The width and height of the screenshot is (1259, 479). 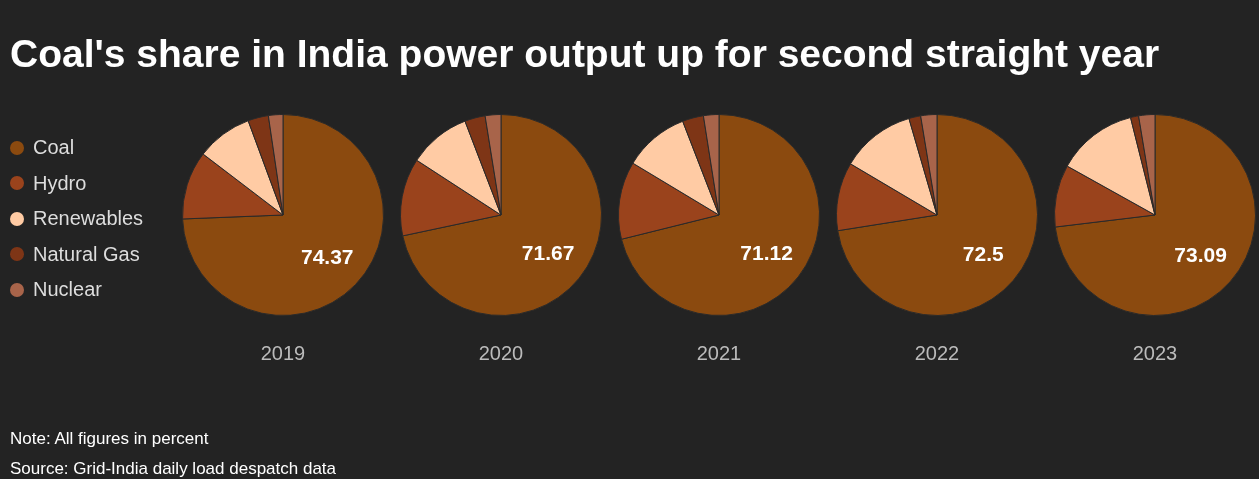 What do you see at coordinates (283, 353) in the screenshot?
I see `text: 2019` at bounding box center [283, 353].